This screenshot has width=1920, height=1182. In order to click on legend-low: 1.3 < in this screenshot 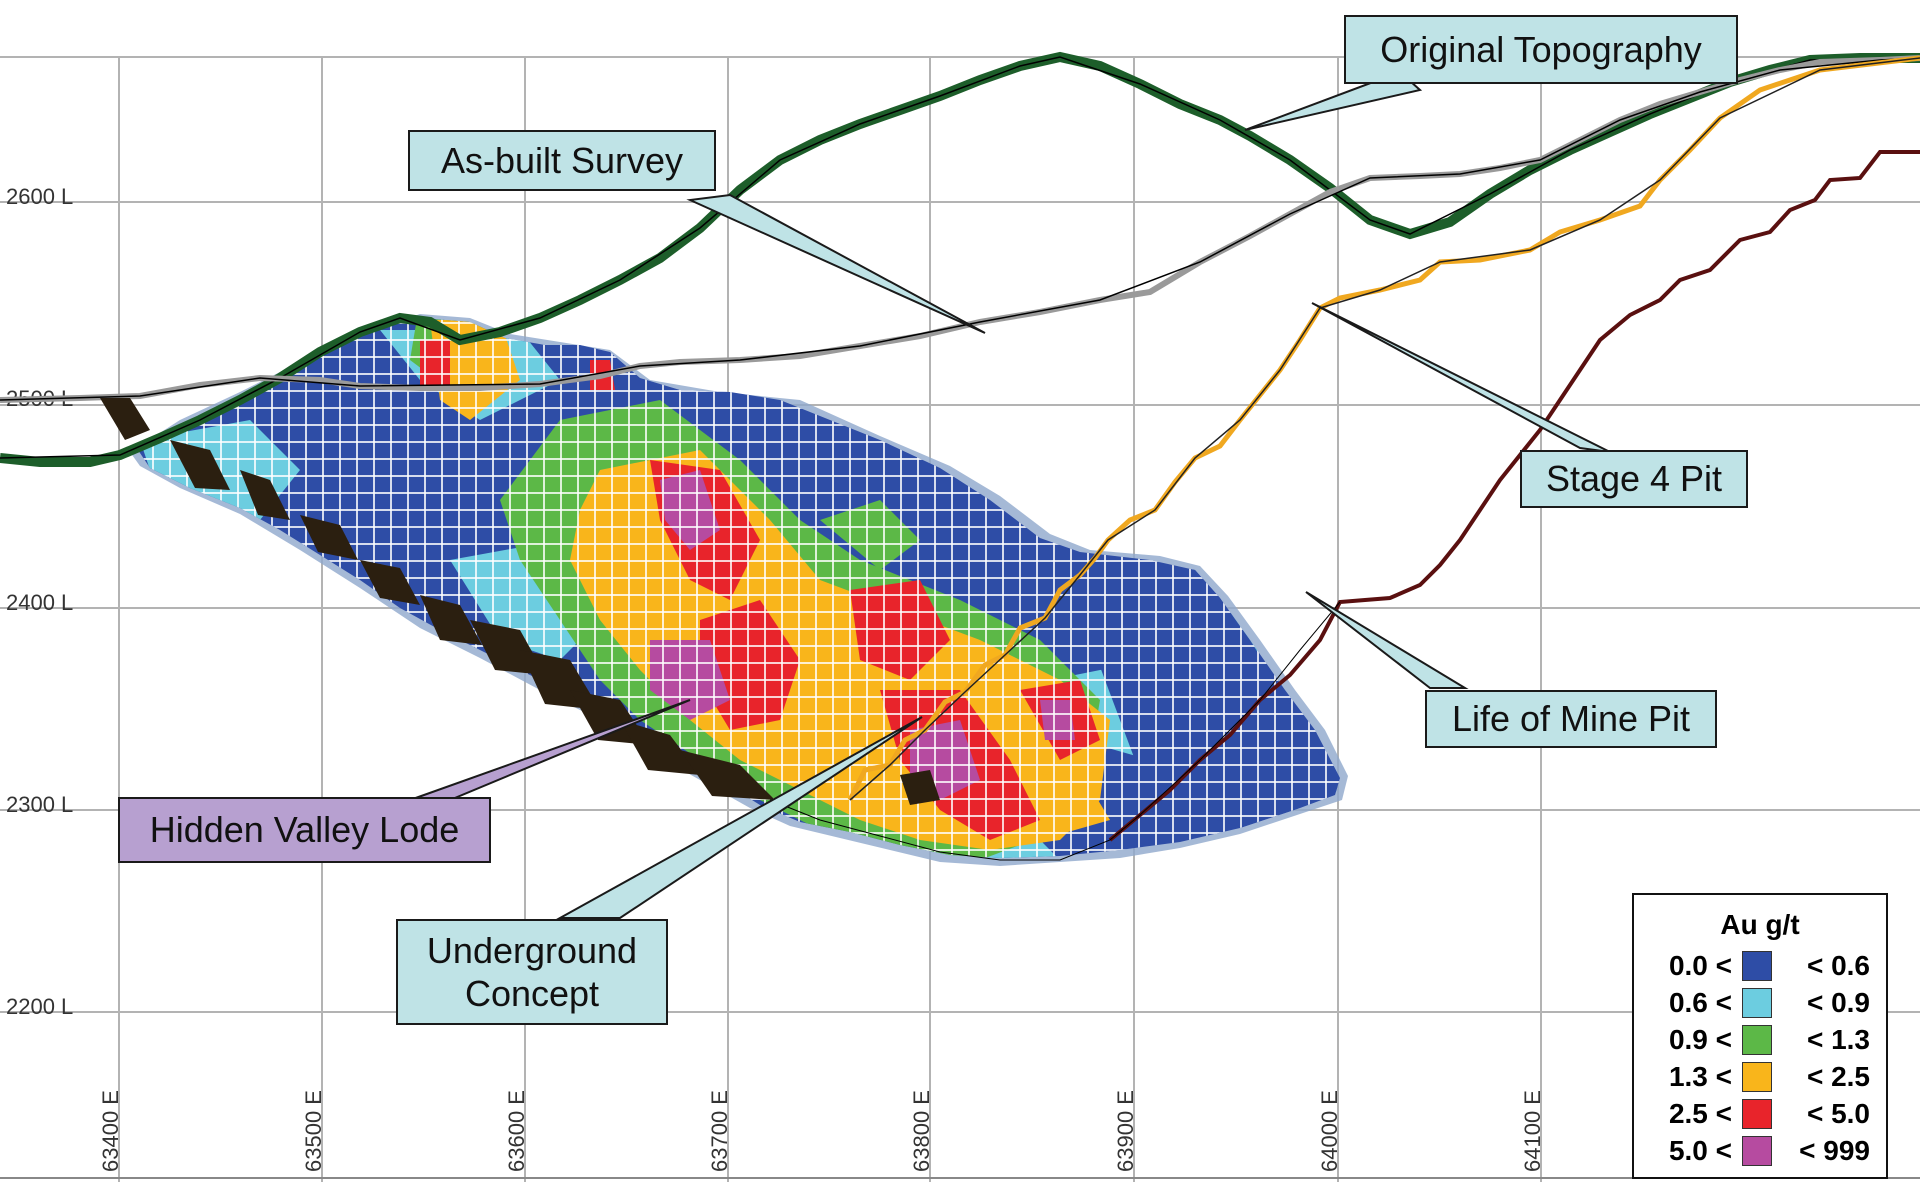, I will do `click(1700, 1076)`.